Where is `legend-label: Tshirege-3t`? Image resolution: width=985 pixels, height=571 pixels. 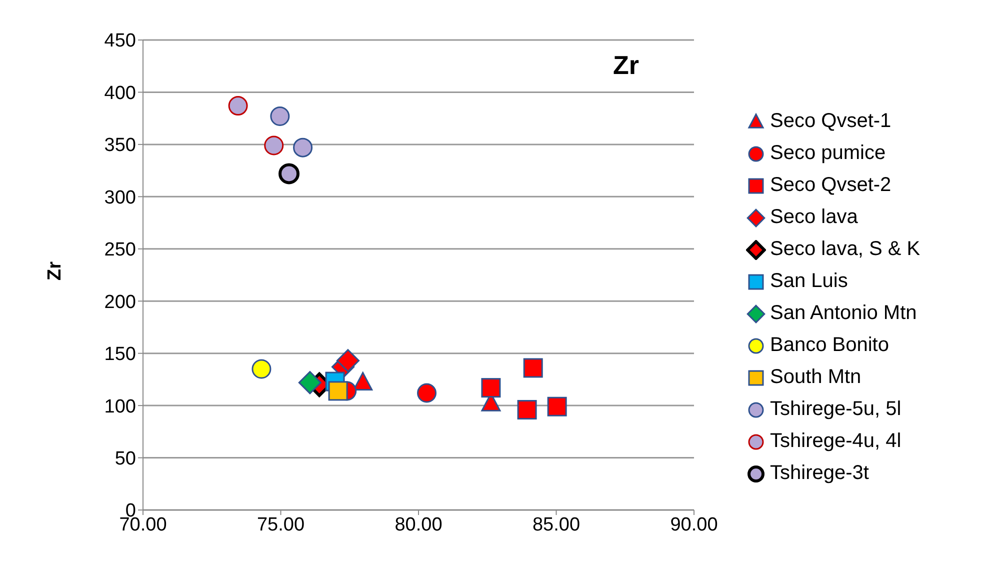
legend-label: Tshirege-3t is located at coordinates (819, 473).